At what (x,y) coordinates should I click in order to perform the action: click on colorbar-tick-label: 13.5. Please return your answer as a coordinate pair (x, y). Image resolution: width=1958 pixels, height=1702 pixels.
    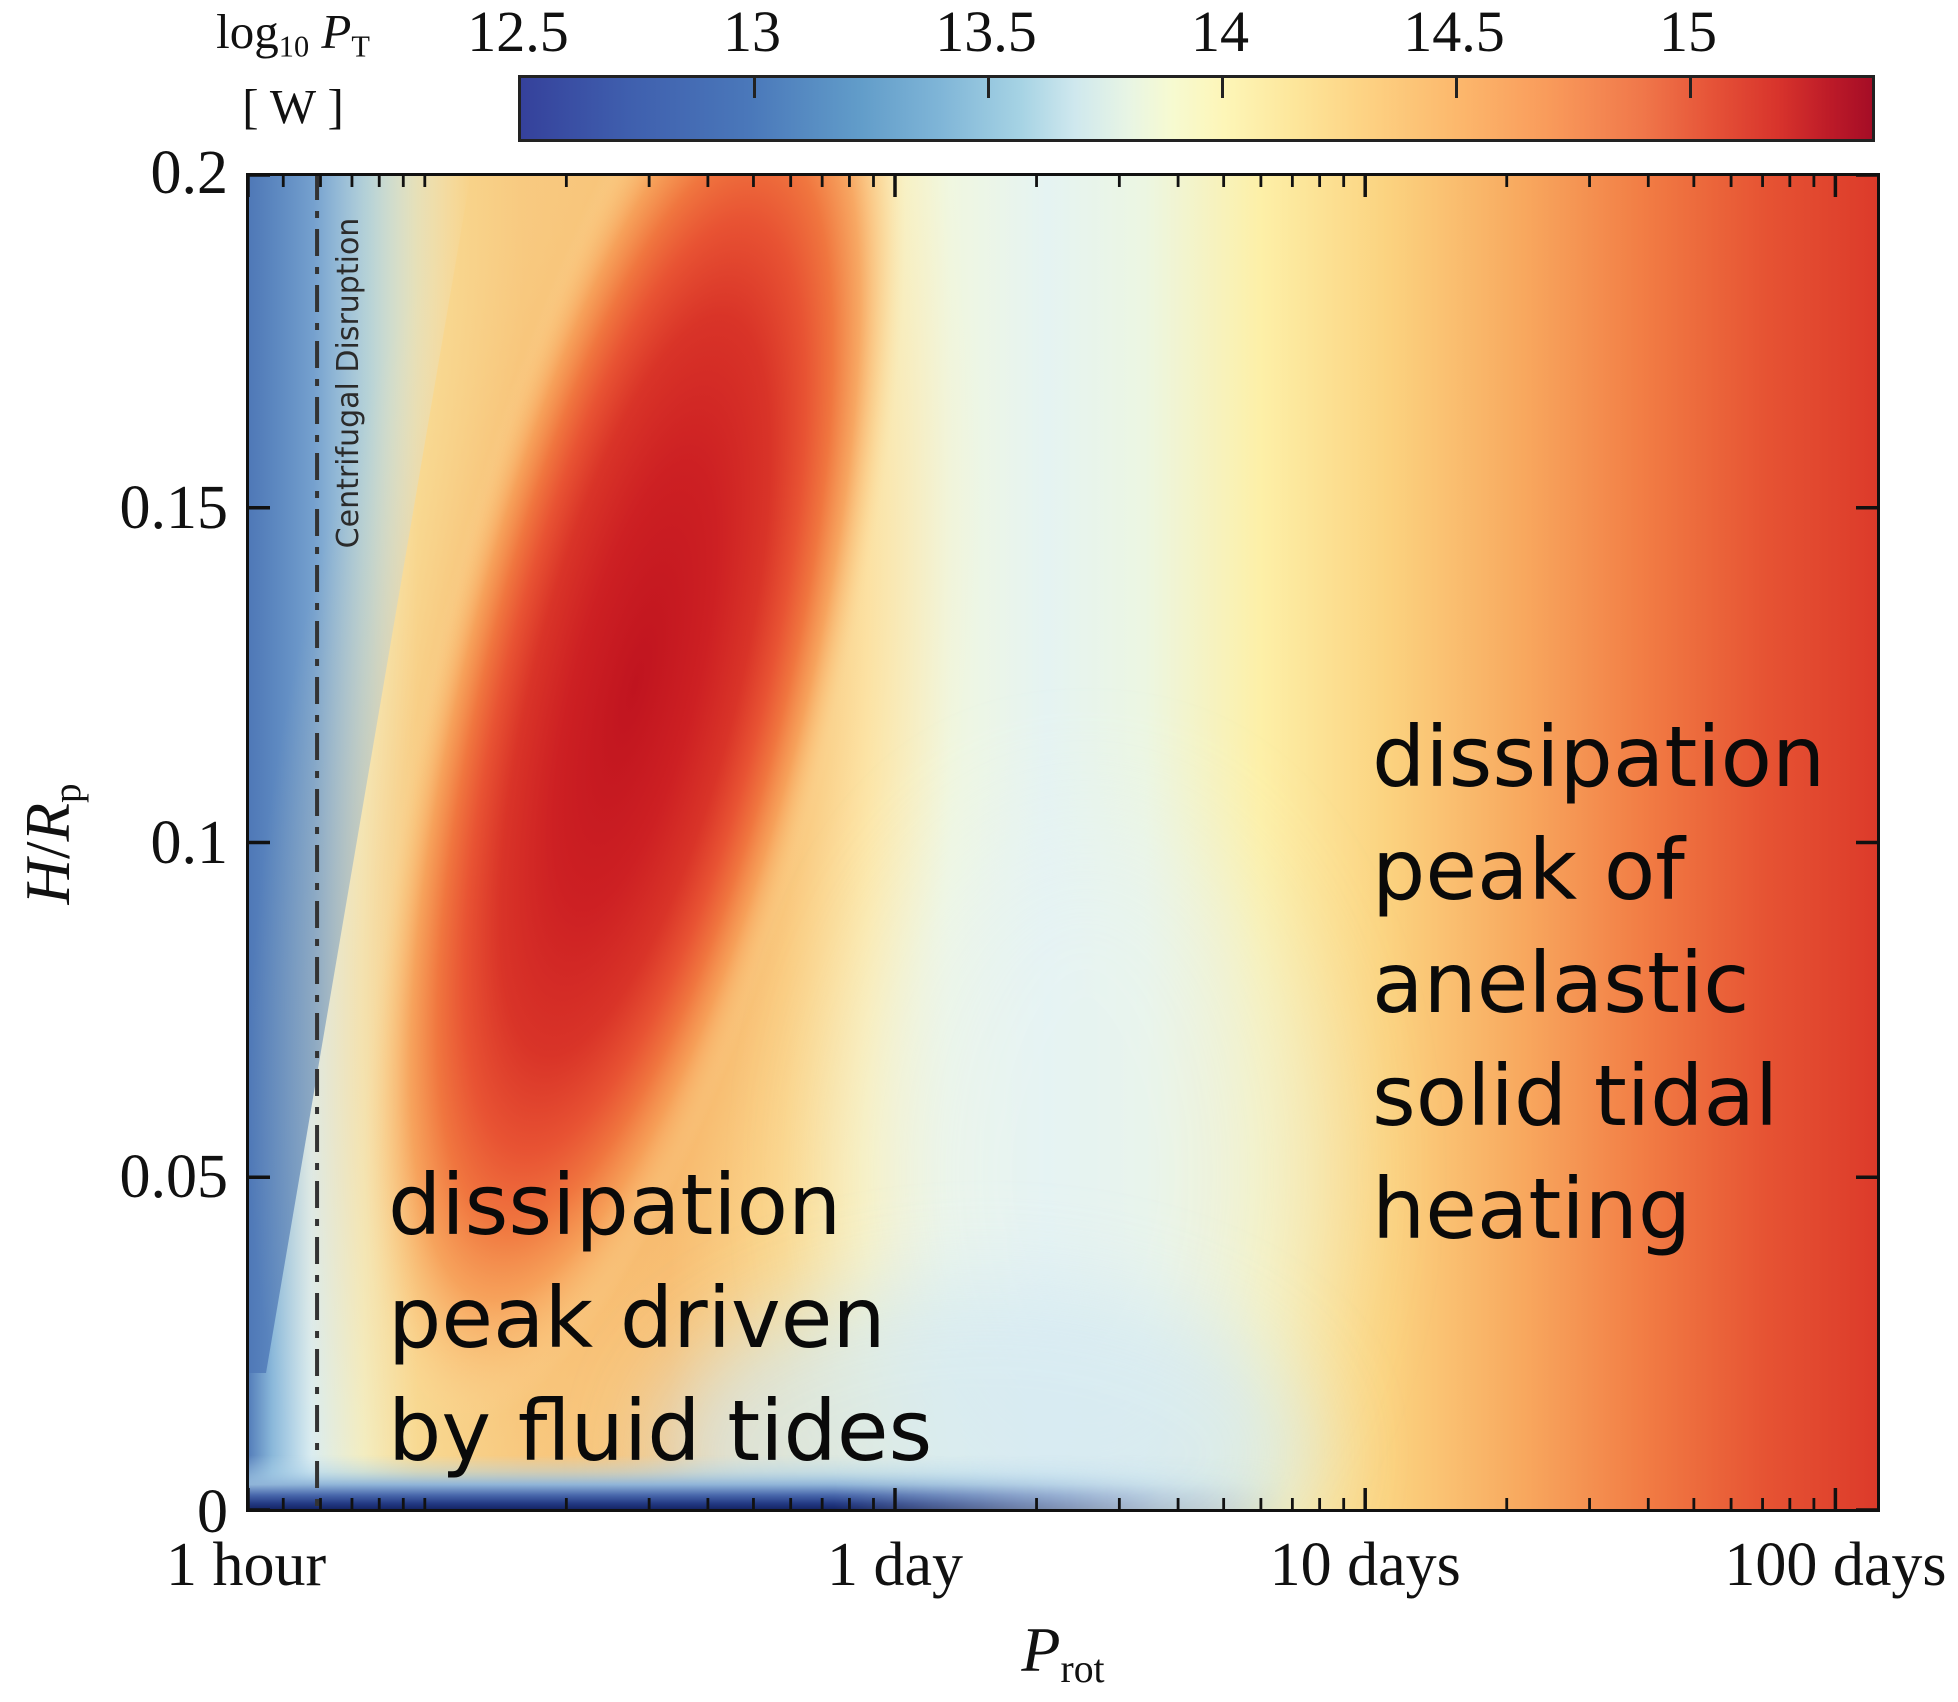
    Looking at the image, I should click on (986, 32).